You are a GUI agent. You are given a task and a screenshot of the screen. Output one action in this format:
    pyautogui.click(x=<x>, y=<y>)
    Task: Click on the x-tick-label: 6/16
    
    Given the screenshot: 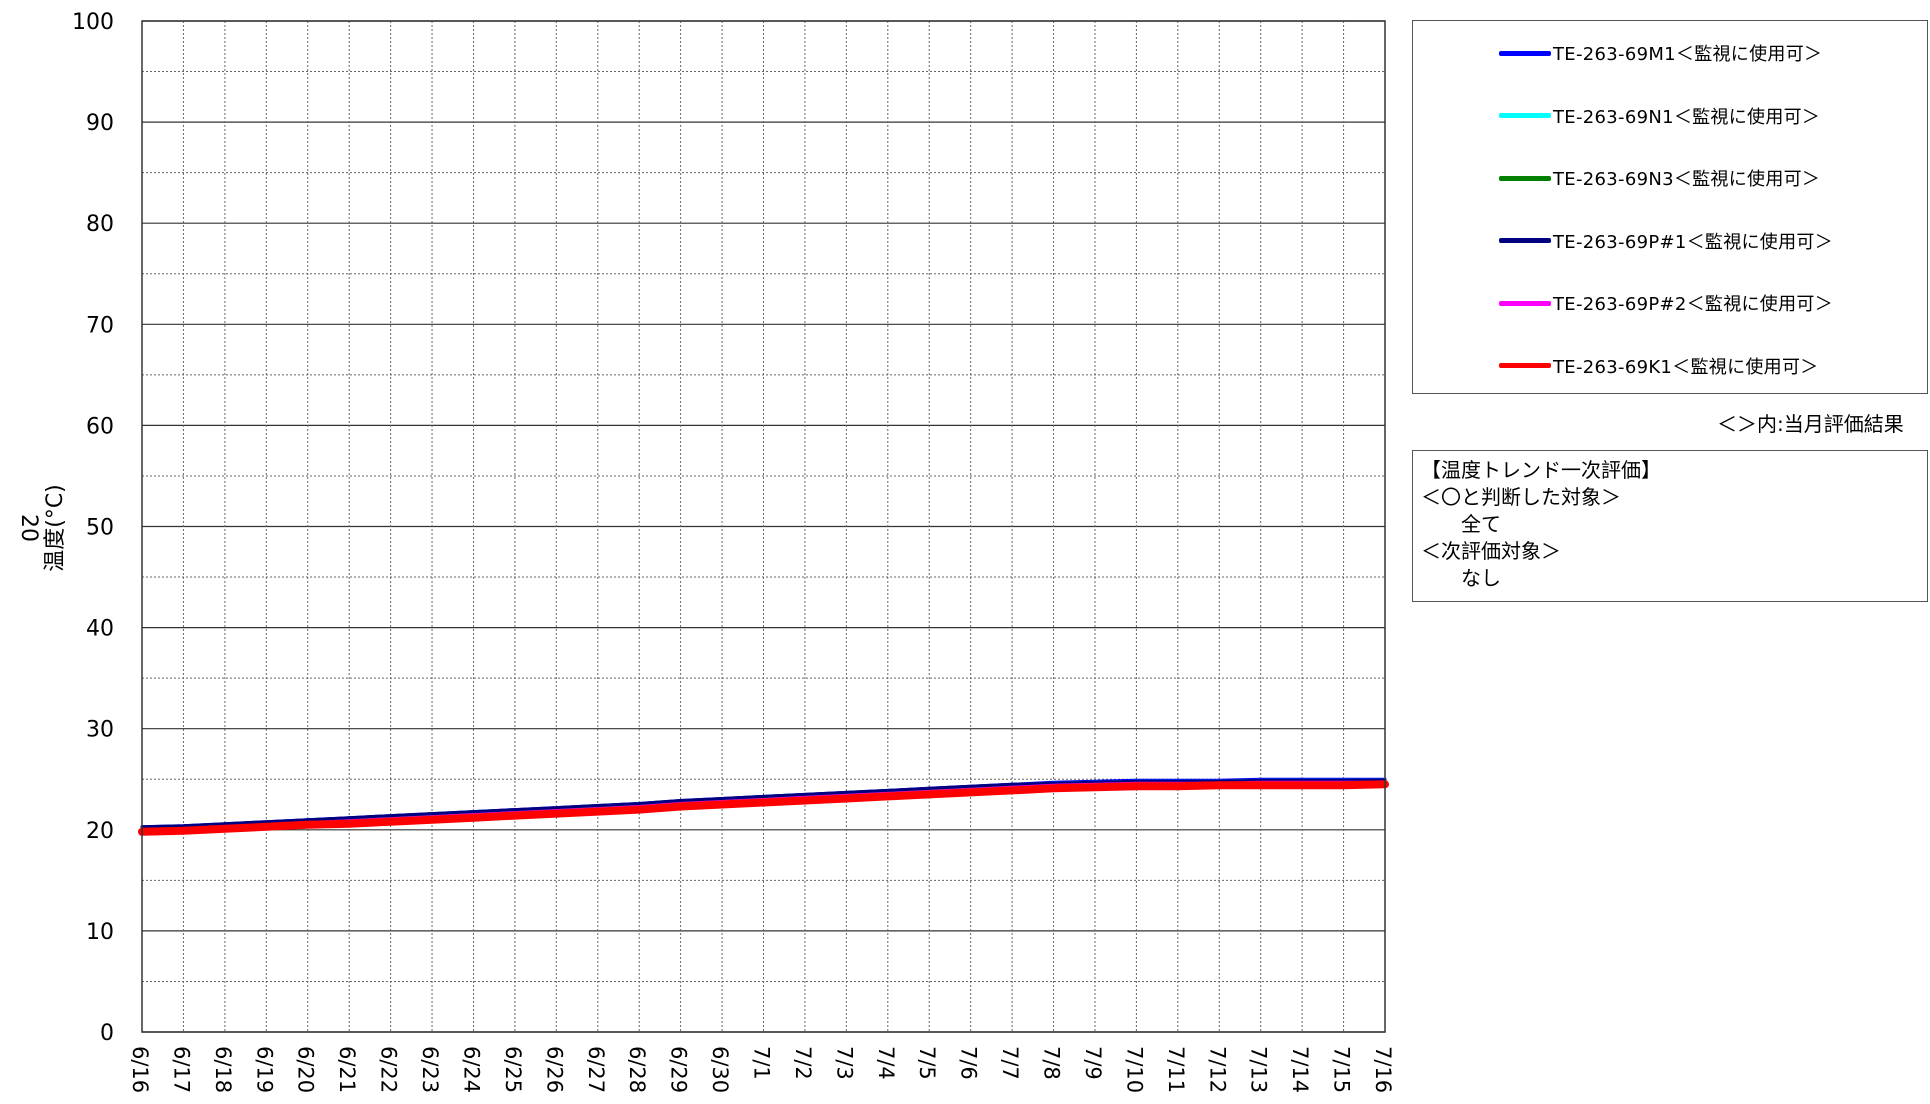 What is the action you would take?
    pyautogui.click(x=140, y=1069)
    